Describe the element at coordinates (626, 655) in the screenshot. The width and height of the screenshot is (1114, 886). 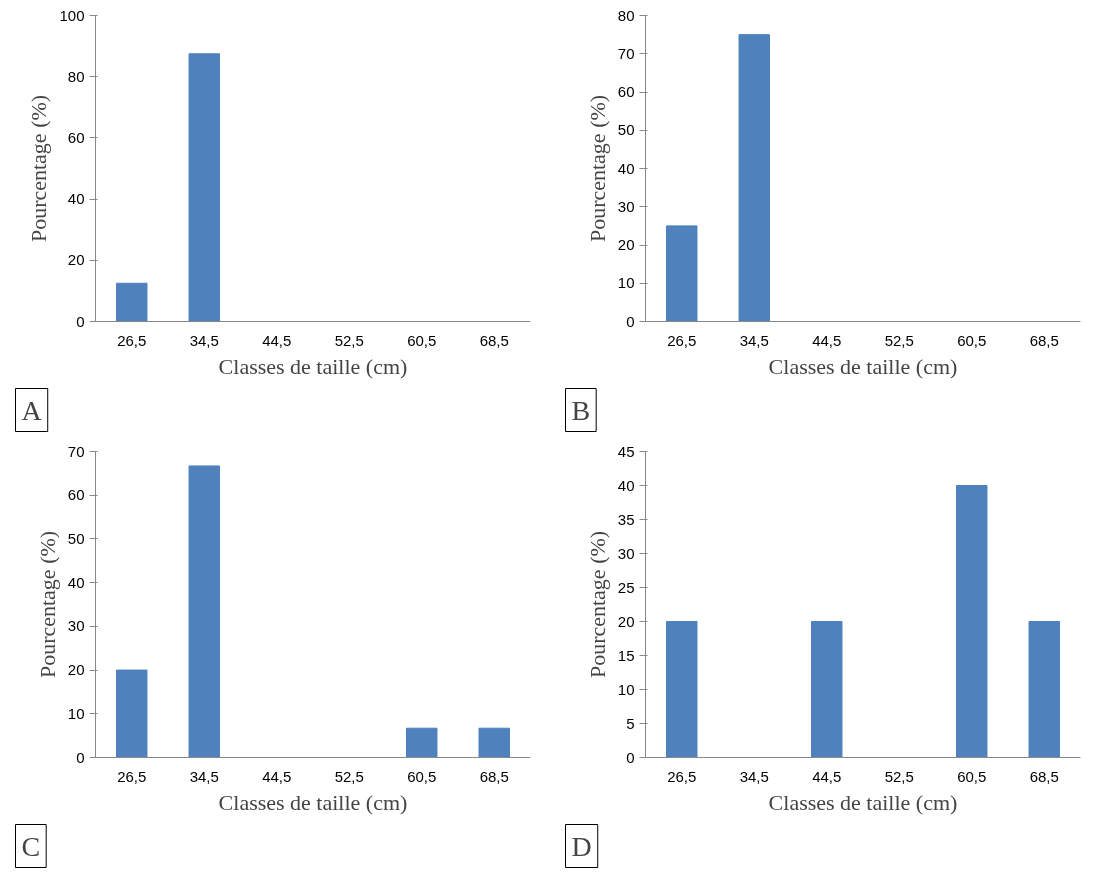
I see `y-tick-label: 15` at that location.